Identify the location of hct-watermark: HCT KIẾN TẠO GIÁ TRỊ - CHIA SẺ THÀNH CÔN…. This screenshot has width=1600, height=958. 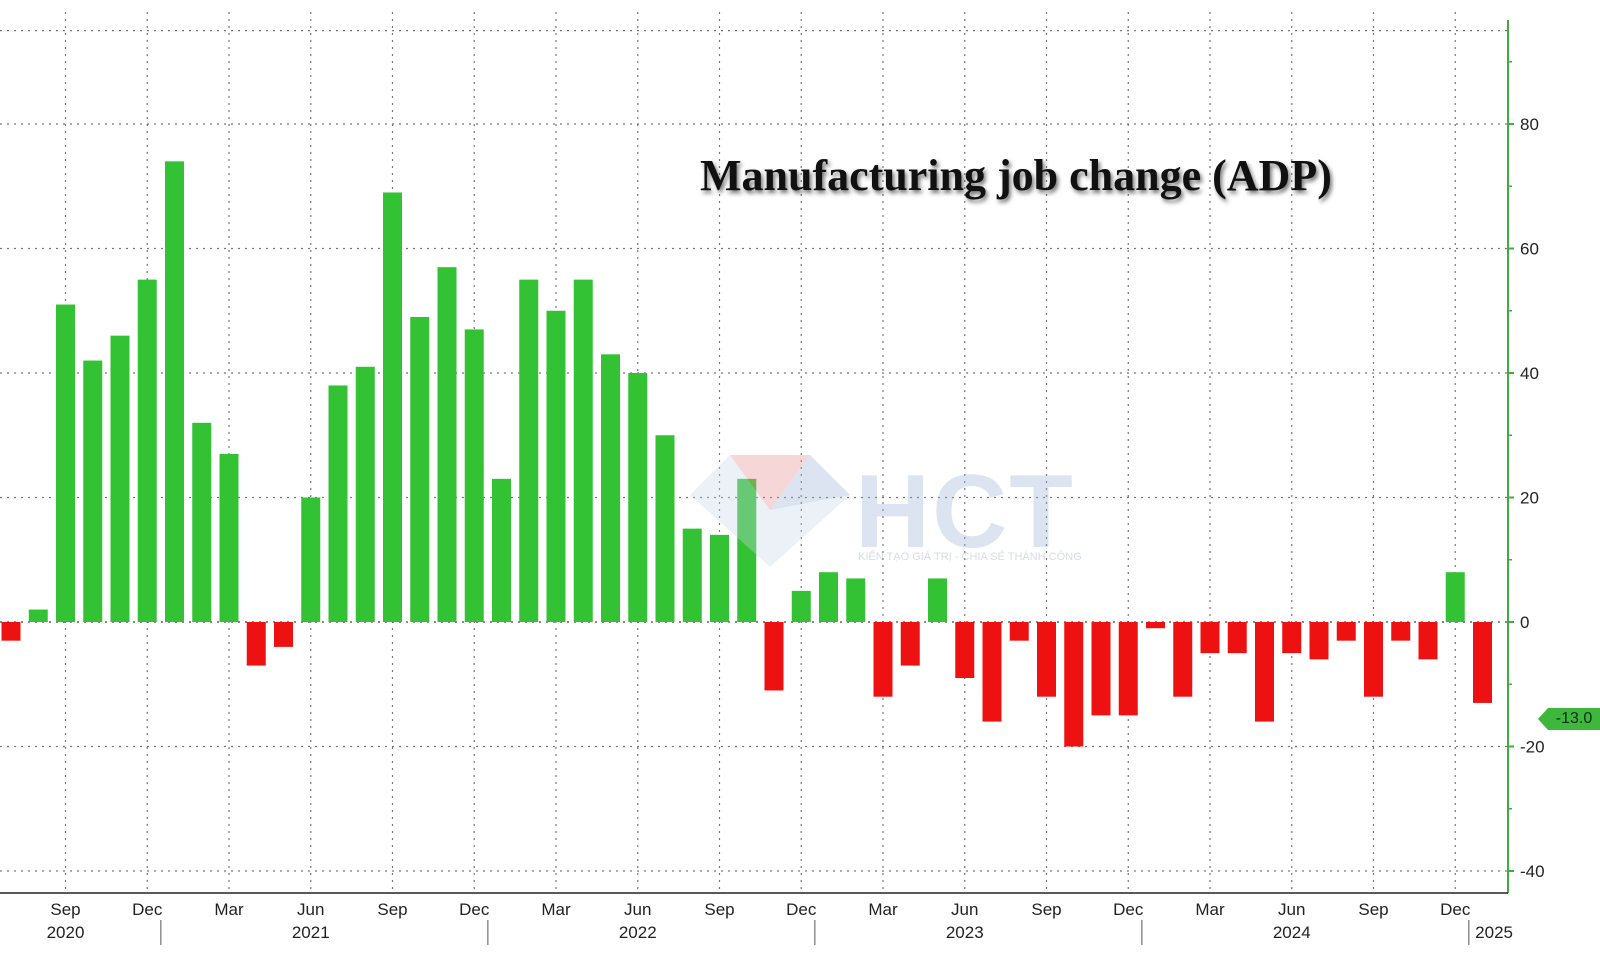
(890, 514).